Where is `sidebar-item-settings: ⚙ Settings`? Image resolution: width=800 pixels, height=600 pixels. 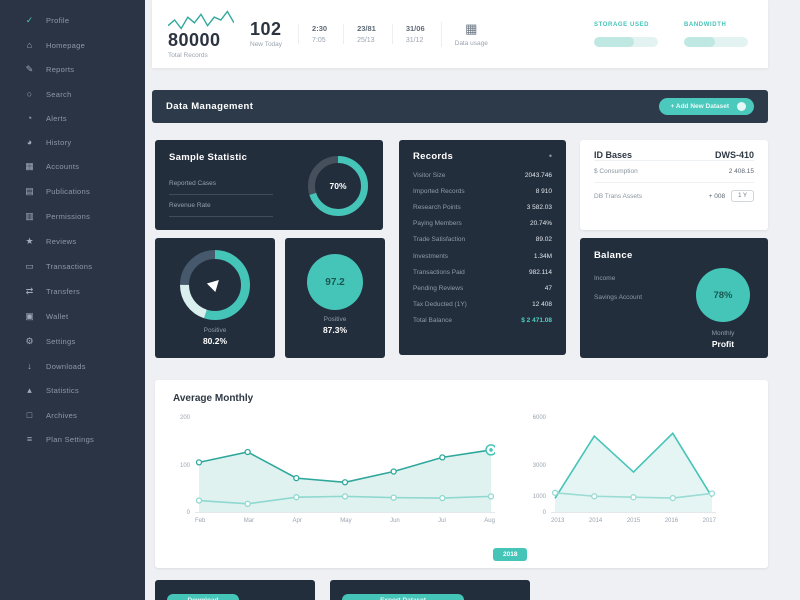 sidebar-item-settings: ⚙ Settings is located at coordinates (72, 341).